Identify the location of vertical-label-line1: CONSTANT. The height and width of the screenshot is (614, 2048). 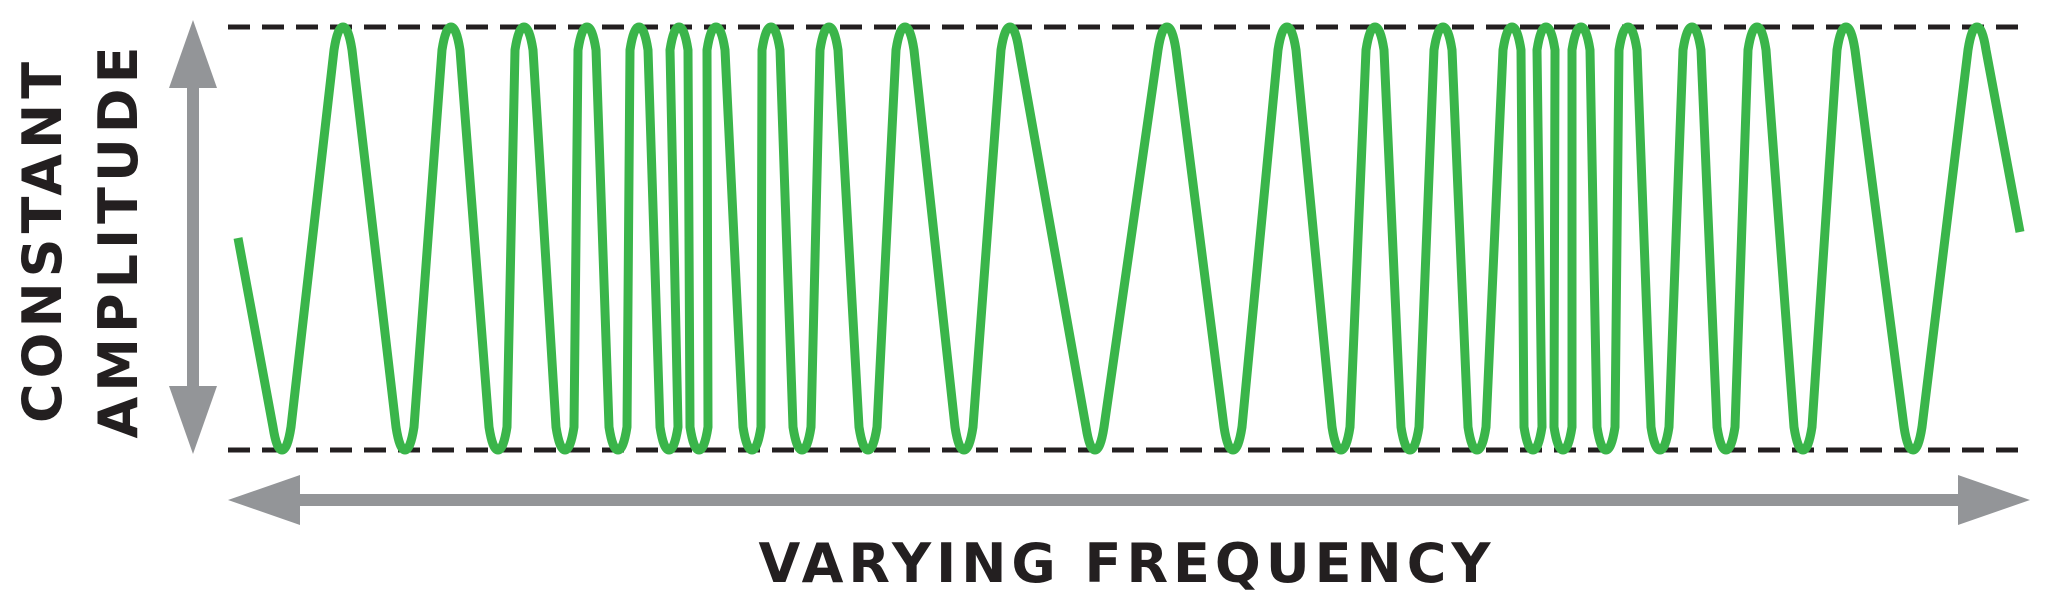
(42, 240).